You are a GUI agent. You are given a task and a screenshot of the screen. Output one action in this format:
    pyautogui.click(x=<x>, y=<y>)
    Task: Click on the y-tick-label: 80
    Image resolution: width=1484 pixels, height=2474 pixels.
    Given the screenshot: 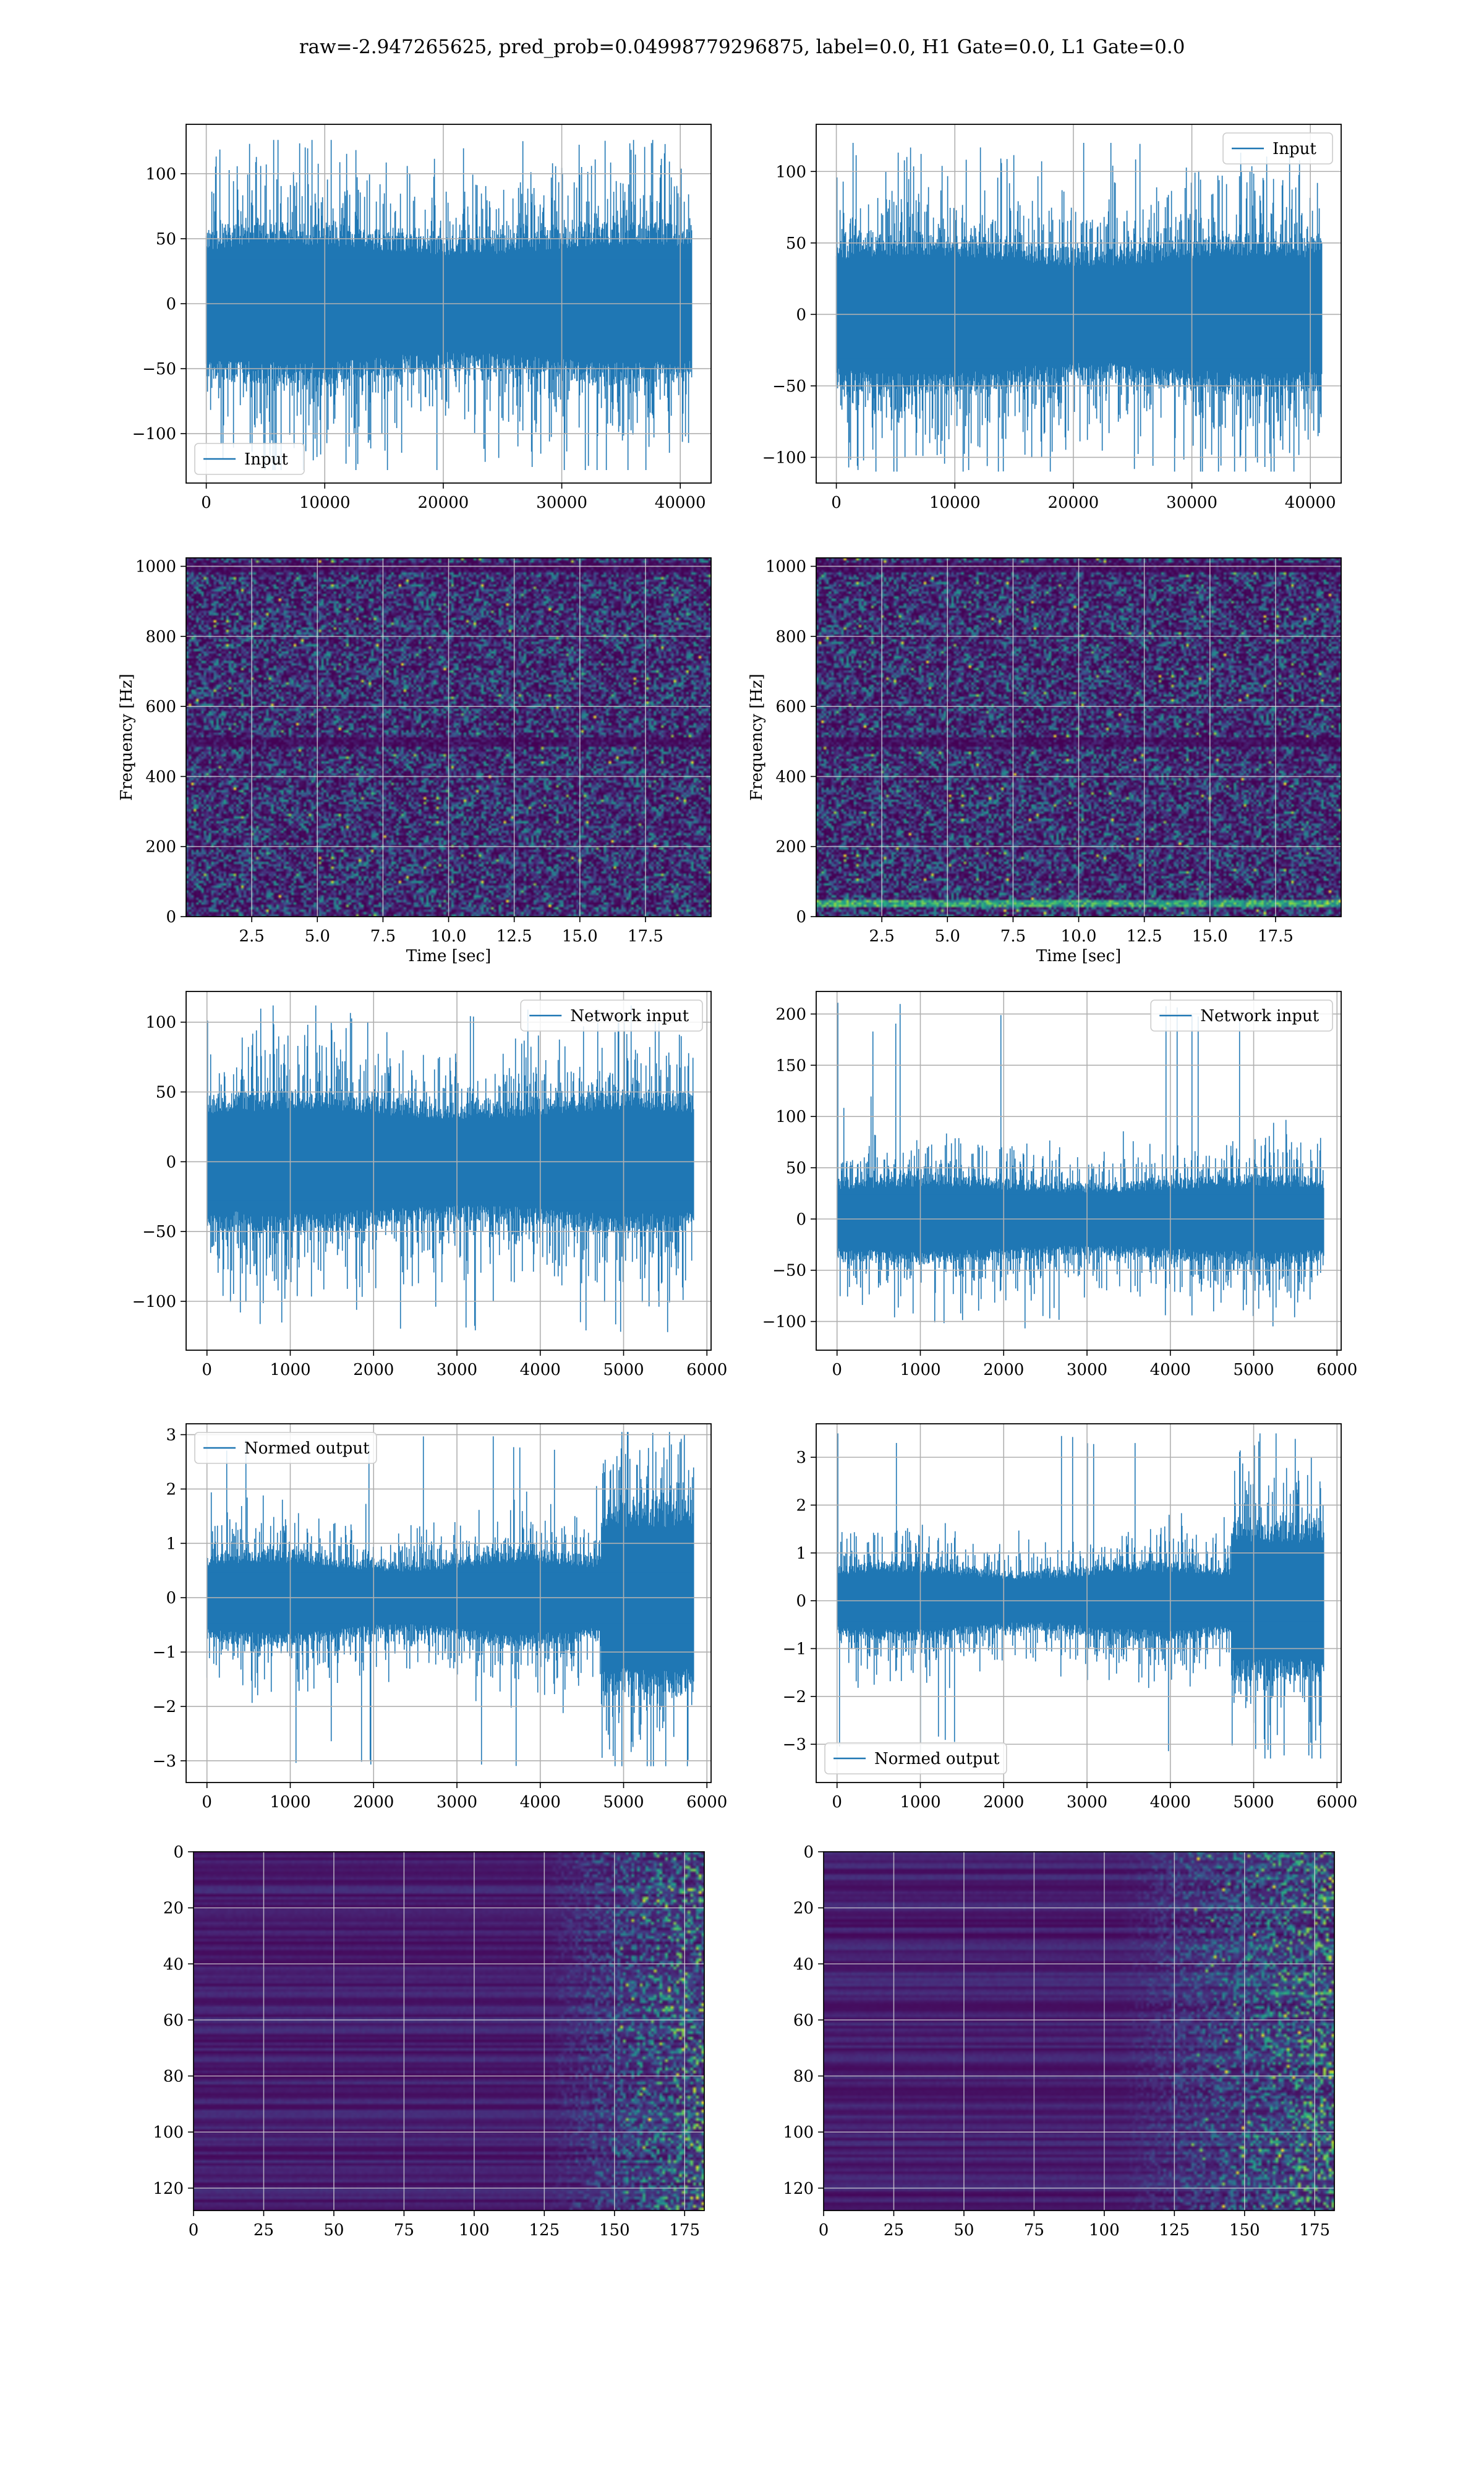 What is the action you would take?
    pyautogui.click(x=173, y=2077)
    